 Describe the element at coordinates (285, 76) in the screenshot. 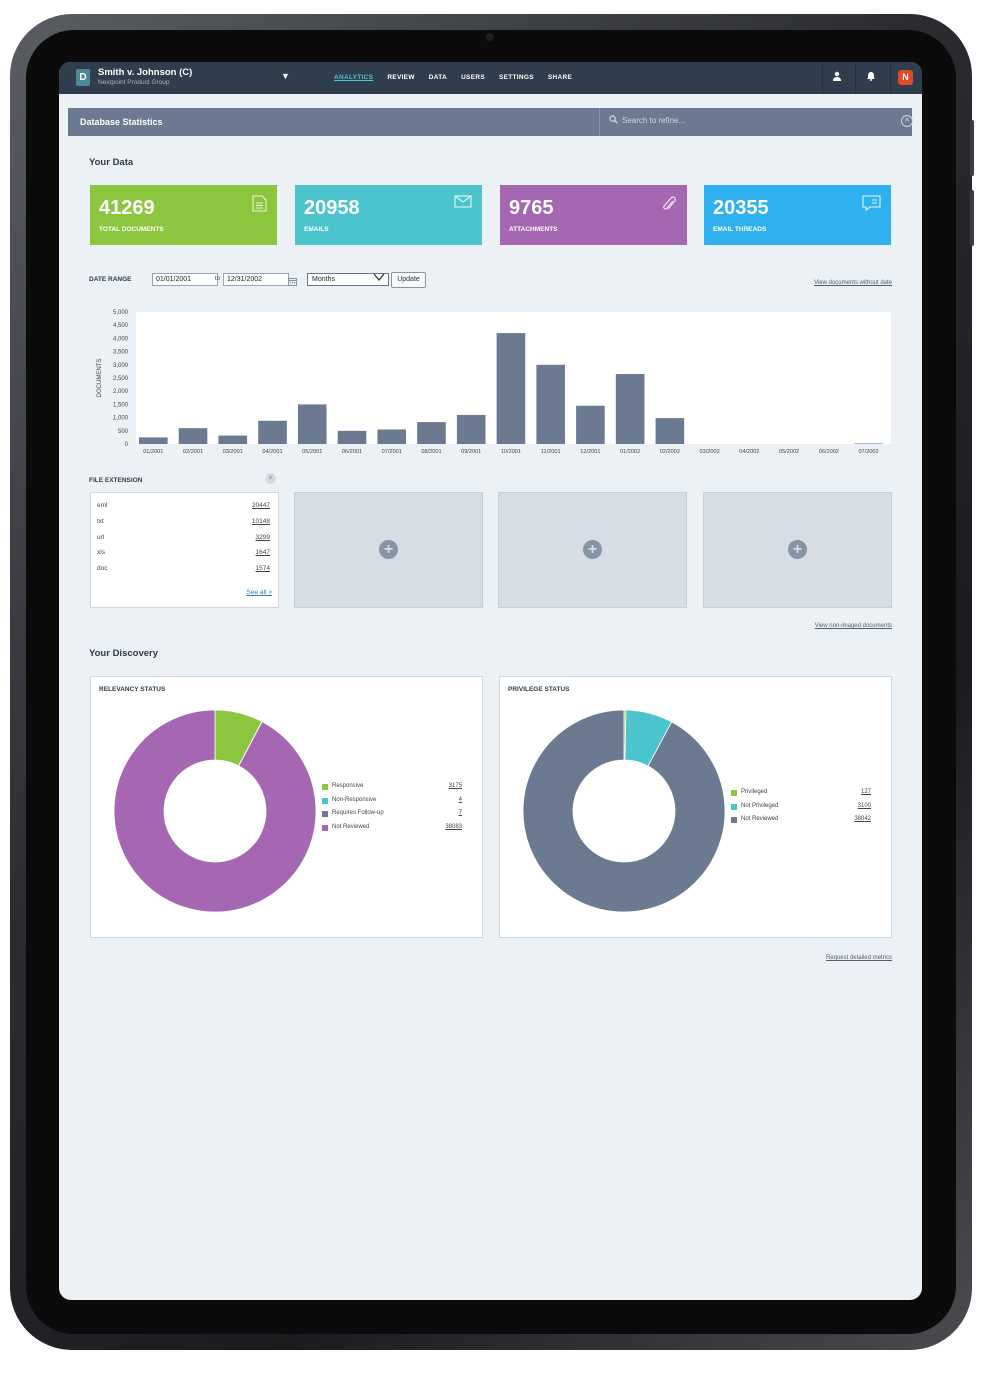

I see `case-dropdown-icon: ▼` at that location.